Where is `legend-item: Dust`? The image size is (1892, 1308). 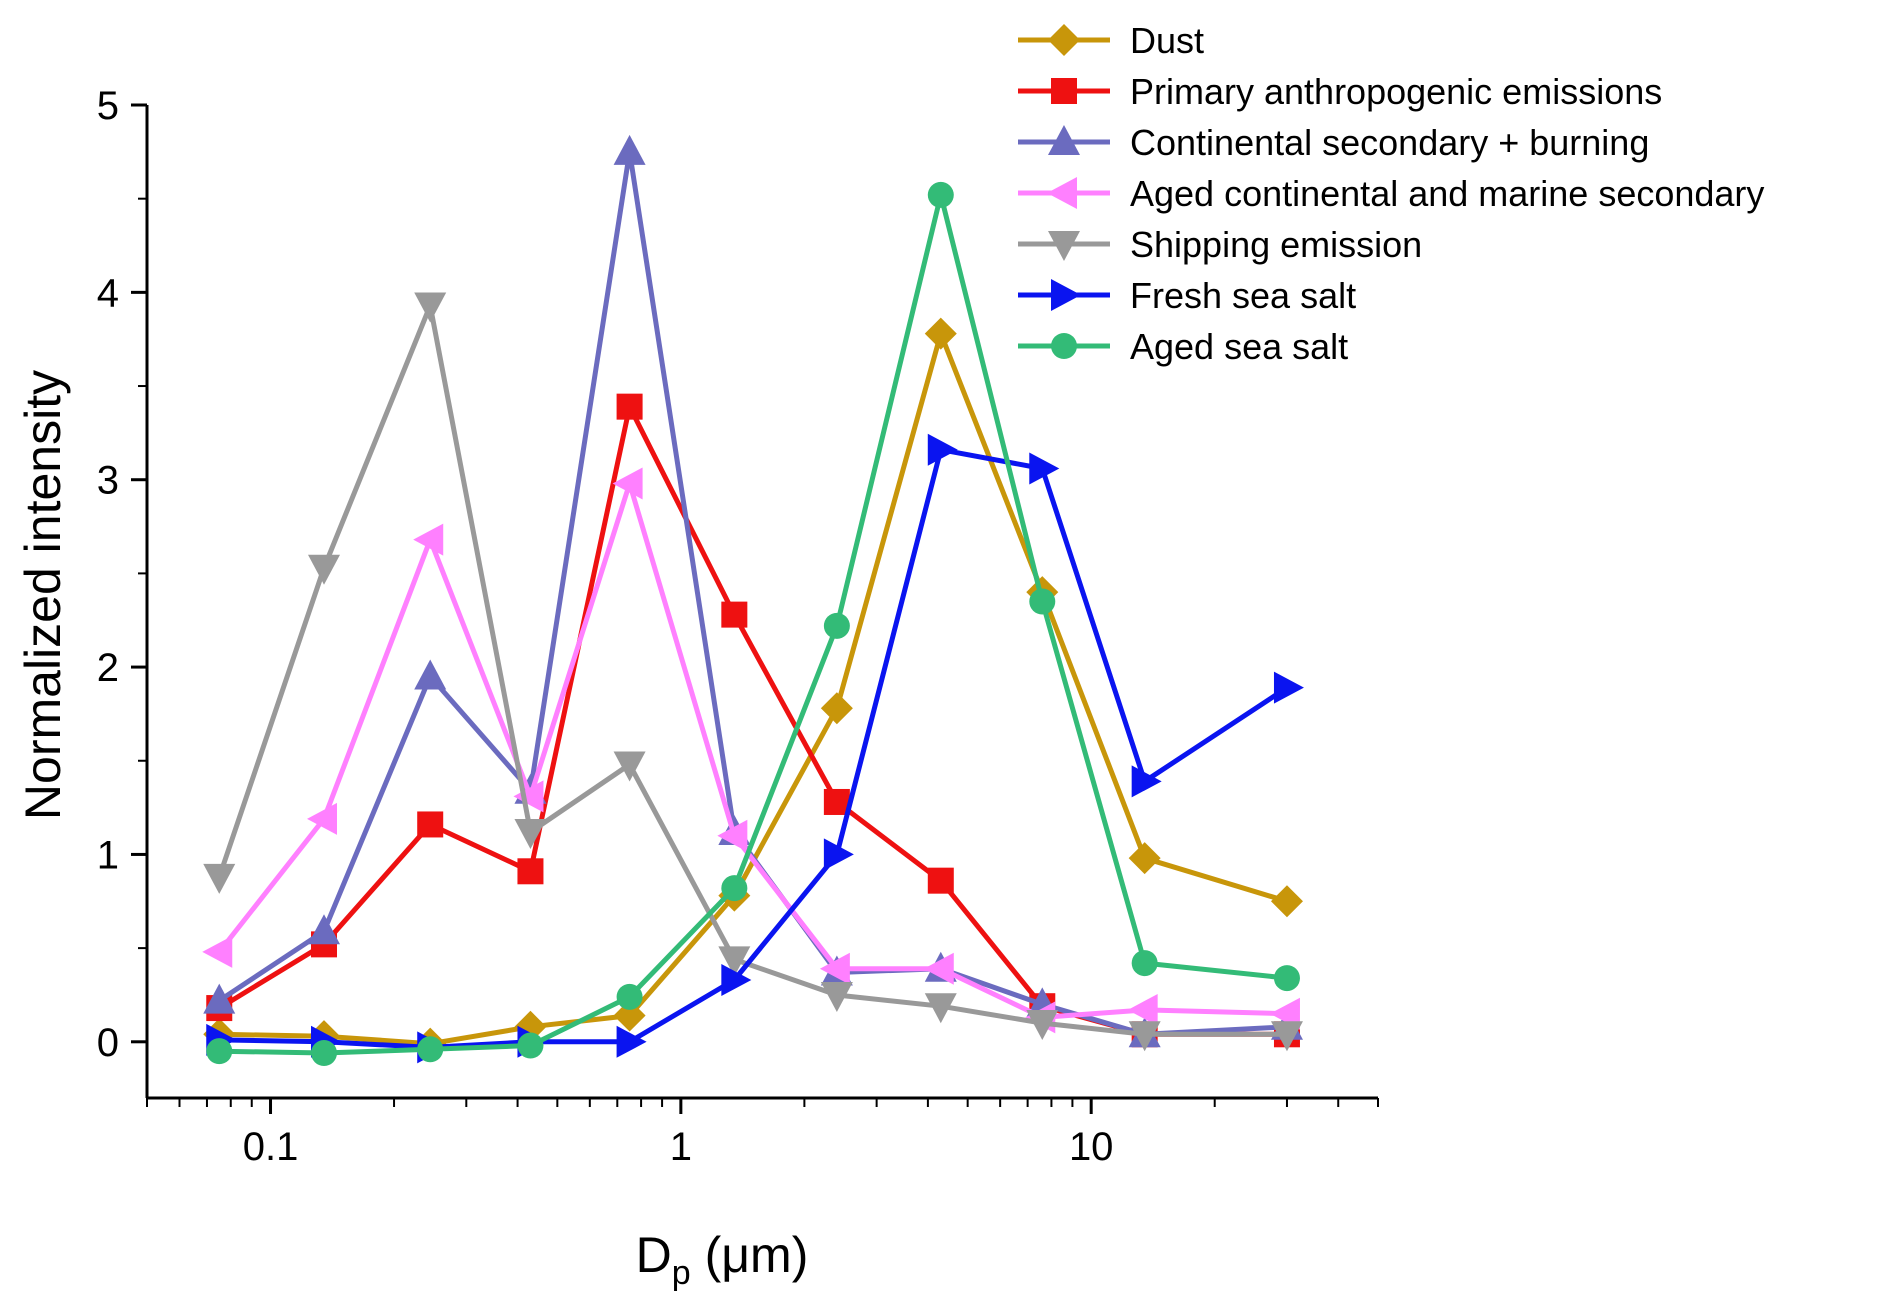 legend-item: Dust is located at coordinates (1111, 40).